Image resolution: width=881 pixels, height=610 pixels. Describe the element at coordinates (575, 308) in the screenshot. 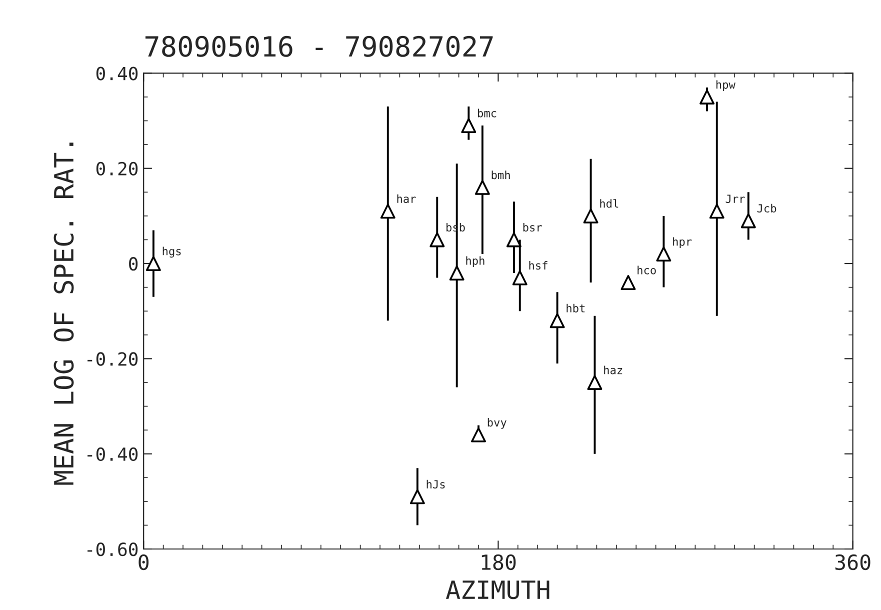

I see `annotation: hbt` at that location.